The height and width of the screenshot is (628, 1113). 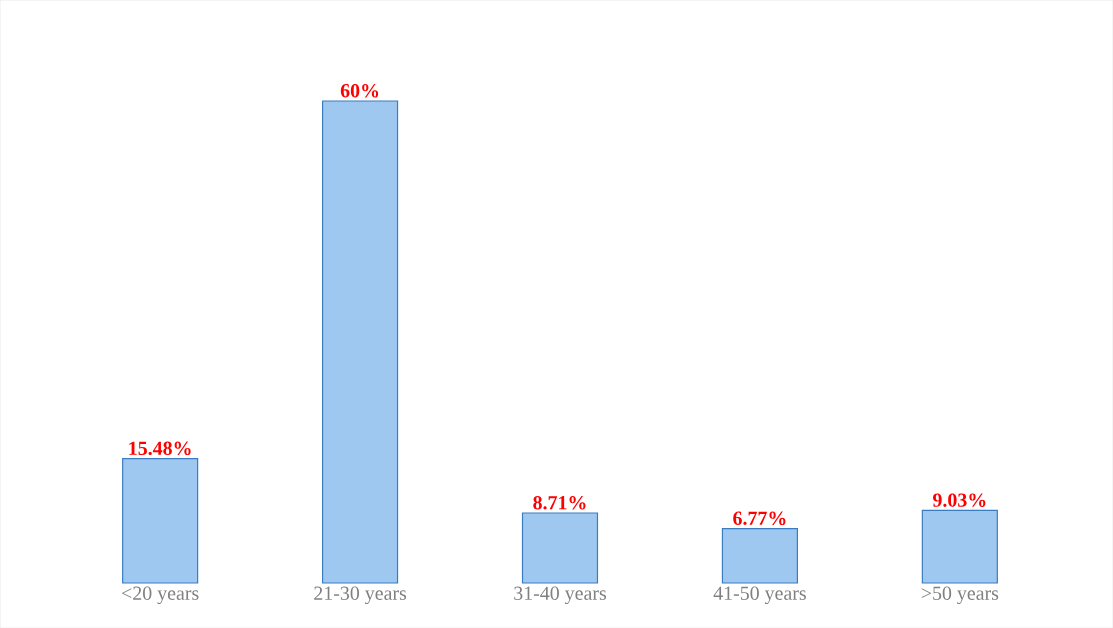 What do you see at coordinates (560, 595) in the screenshot?
I see `x-tick-label: 31-40 years` at bounding box center [560, 595].